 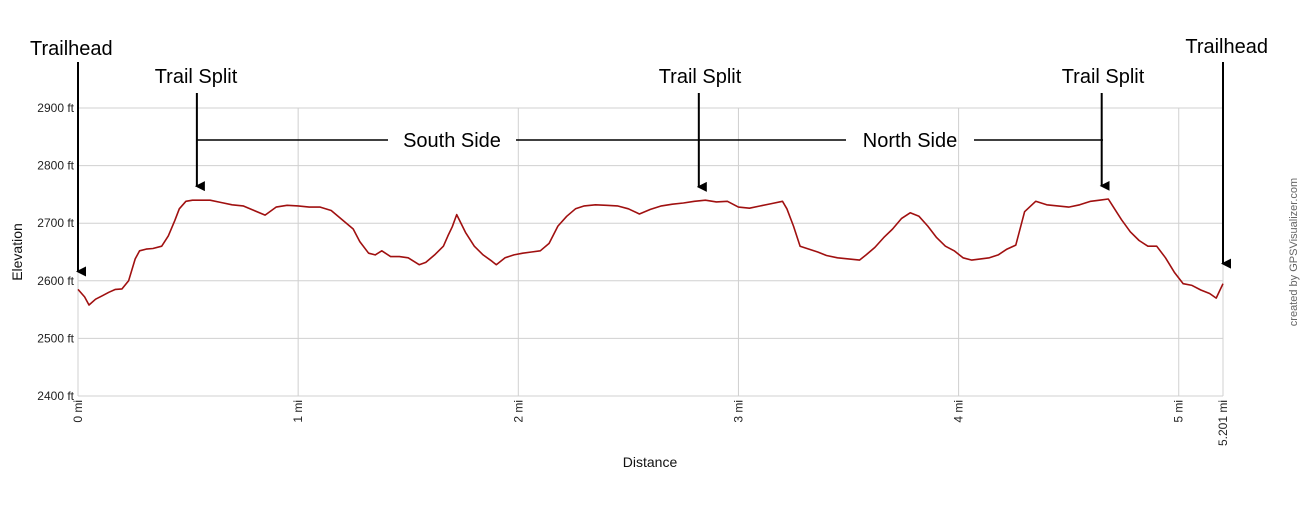 What do you see at coordinates (55, 166) in the screenshot?
I see `y-tick-label: 2800 ft` at bounding box center [55, 166].